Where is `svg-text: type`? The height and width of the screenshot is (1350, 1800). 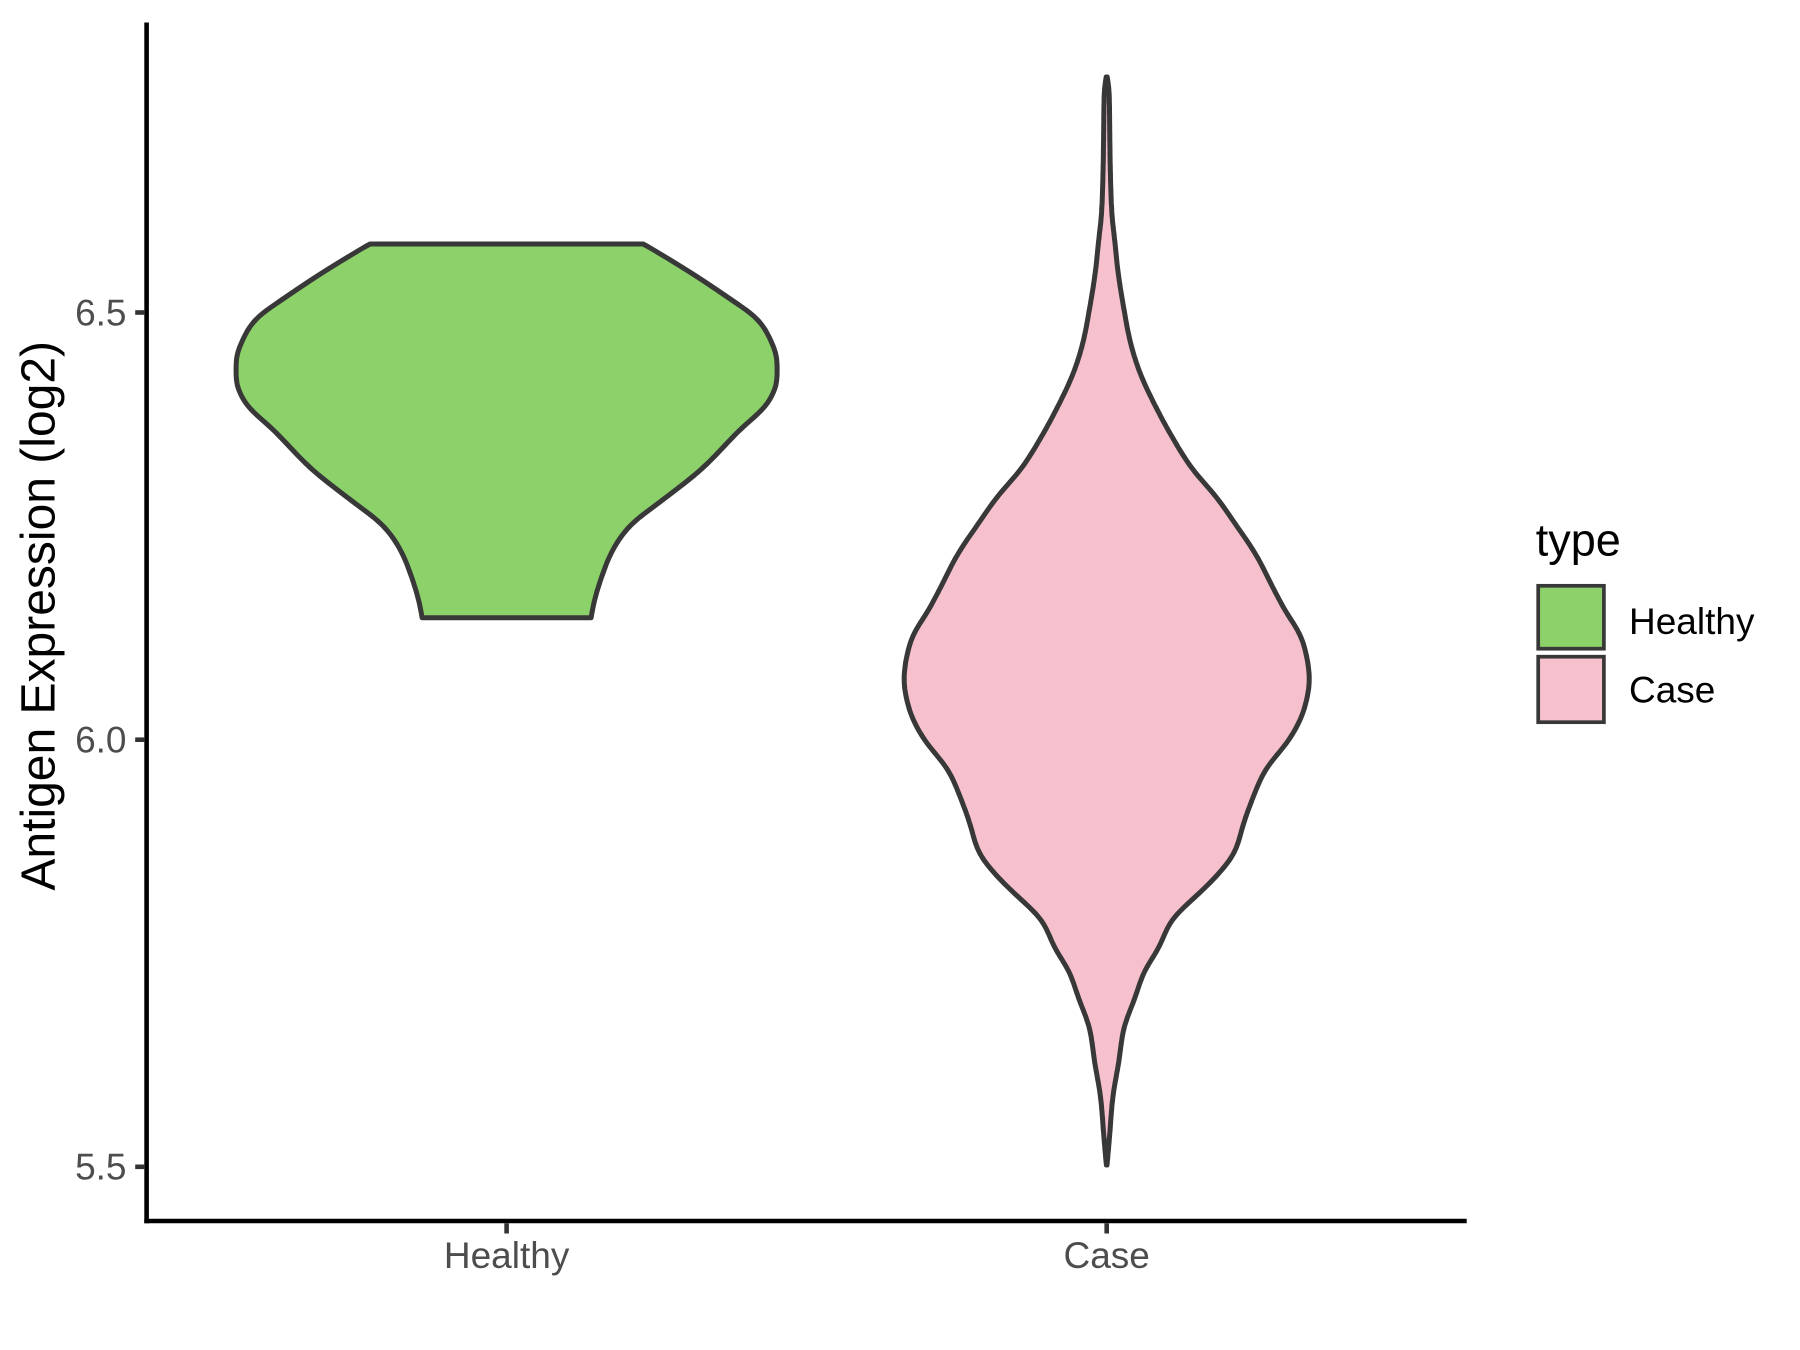
svg-text: type is located at coordinates (1578, 540).